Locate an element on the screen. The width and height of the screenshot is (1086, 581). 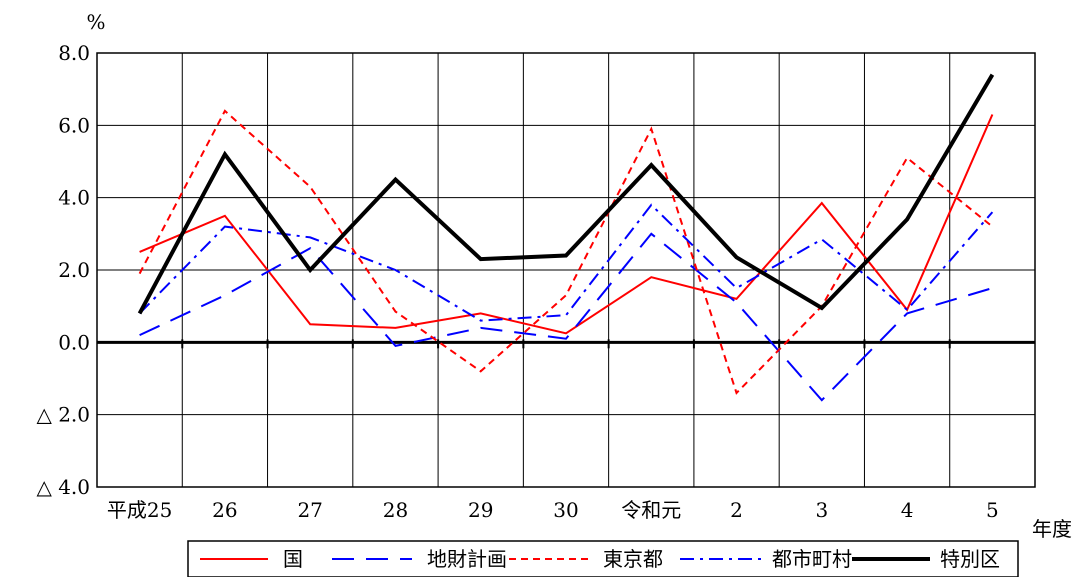
y-tick-label-6: △ 4.0 is located at coordinates (63, 487).